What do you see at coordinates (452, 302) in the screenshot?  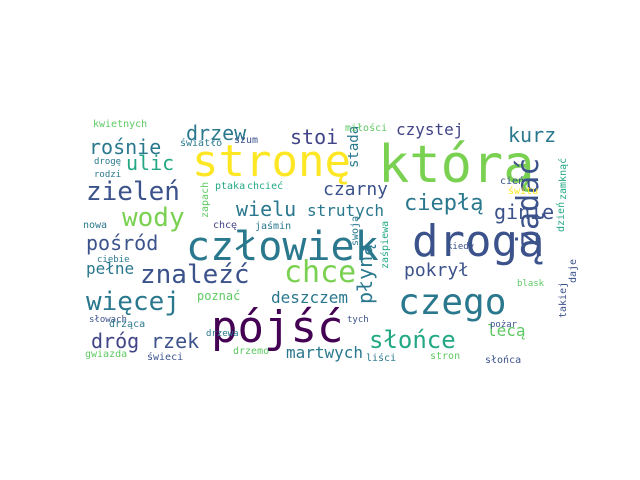 I see `word: czego` at bounding box center [452, 302].